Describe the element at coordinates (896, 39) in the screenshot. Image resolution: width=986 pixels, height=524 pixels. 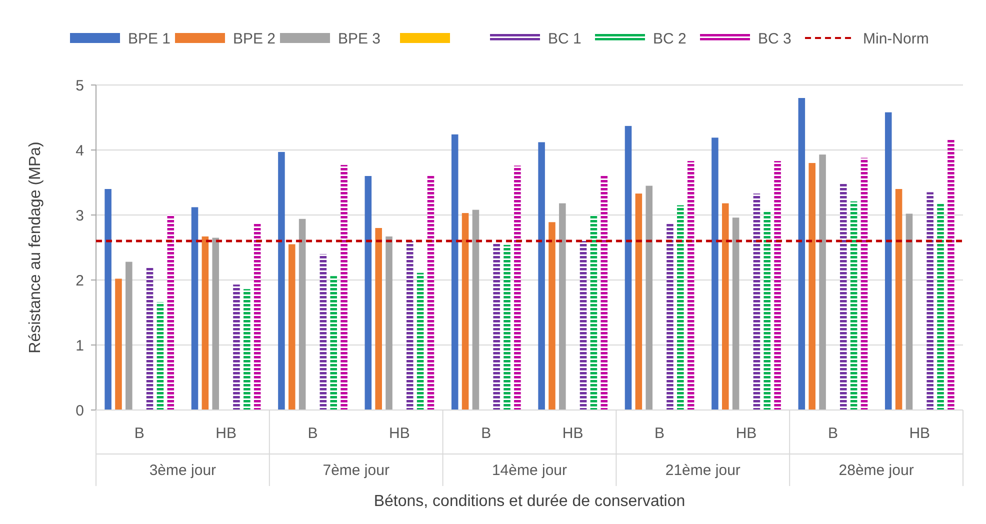
I see `legend-label: Min-Norm` at that location.